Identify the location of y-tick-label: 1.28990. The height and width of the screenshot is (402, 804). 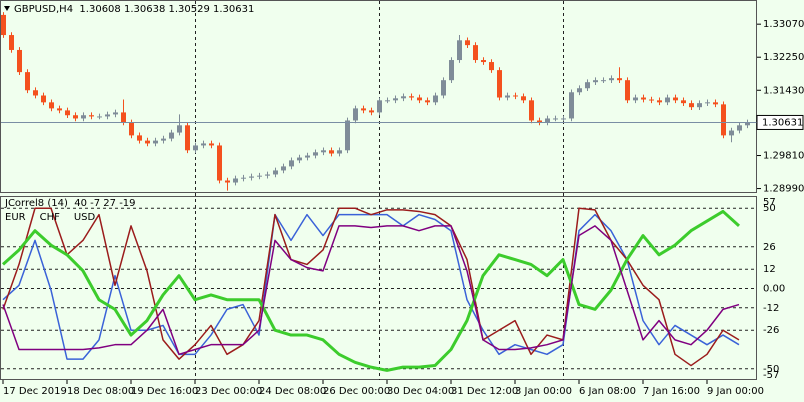
(783, 189).